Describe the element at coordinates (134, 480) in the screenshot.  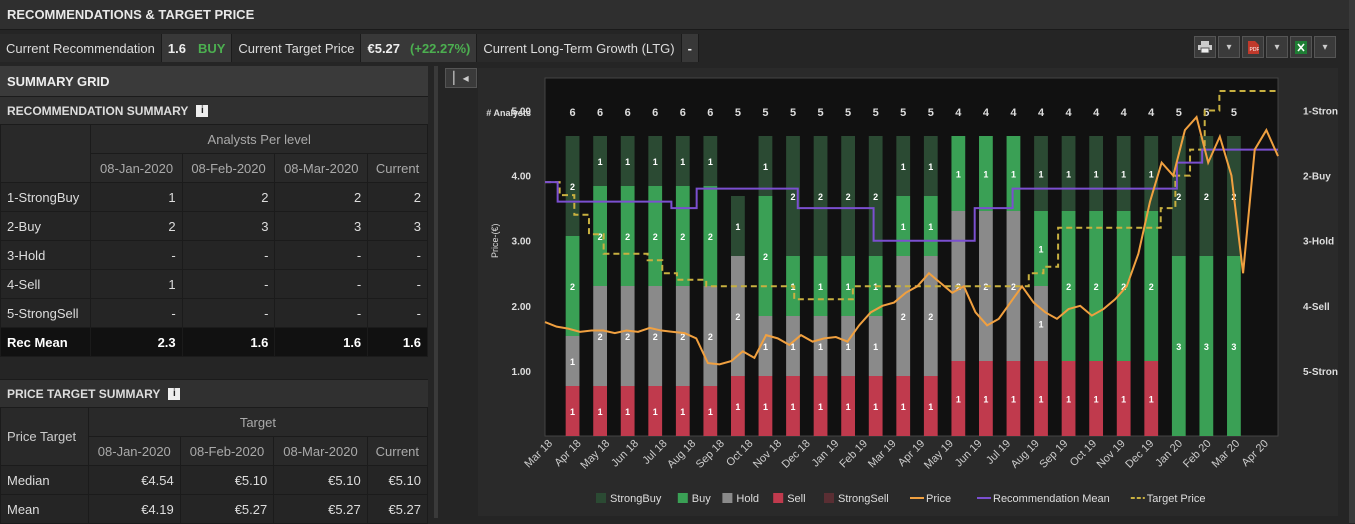
I see `cell-value: €4.54` at that location.